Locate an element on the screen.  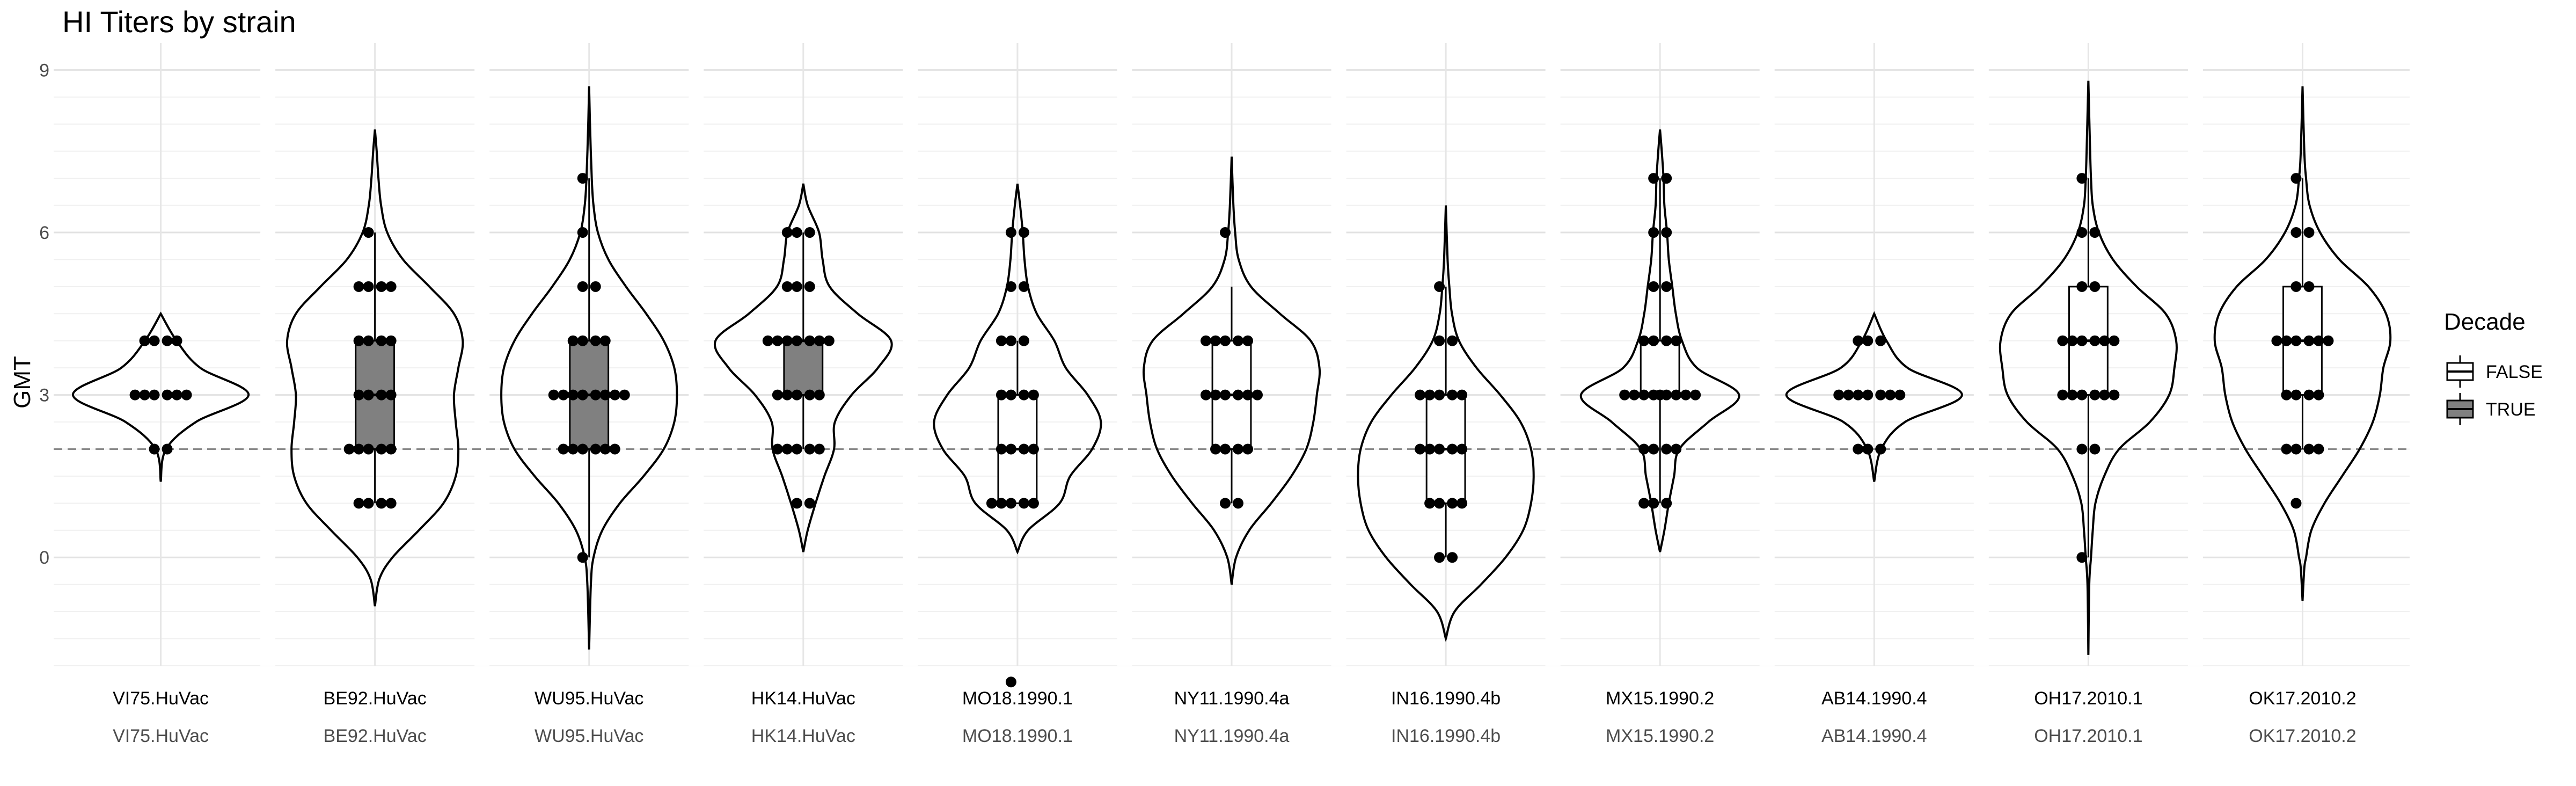
violin-WU95.HuVac is located at coordinates (589, 368).